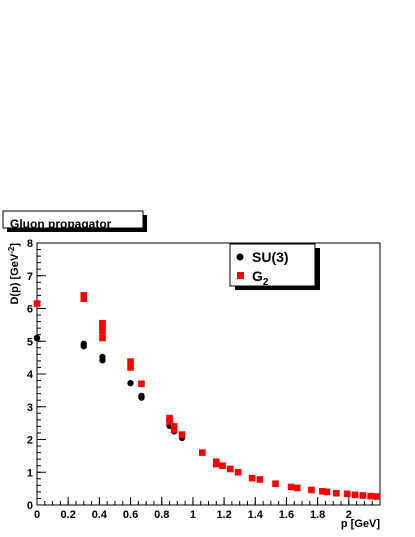 The height and width of the screenshot is (537, 415). What do you see at coordinates (30, 408) in the screenshot?
I see `y-tick-label: 3` at bounding box center [30, 408].